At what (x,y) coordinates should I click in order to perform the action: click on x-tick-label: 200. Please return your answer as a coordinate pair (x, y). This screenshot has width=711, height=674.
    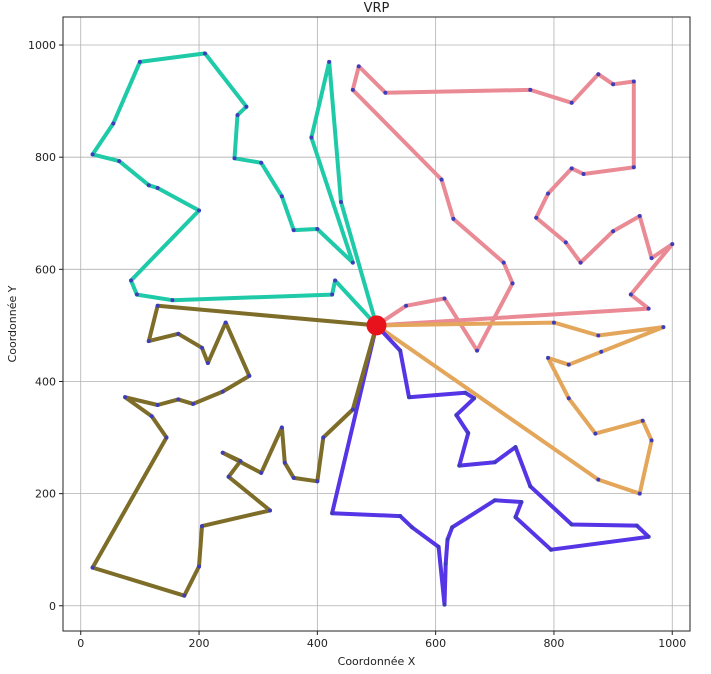
    Looking at the image, I should click on (199, 643).